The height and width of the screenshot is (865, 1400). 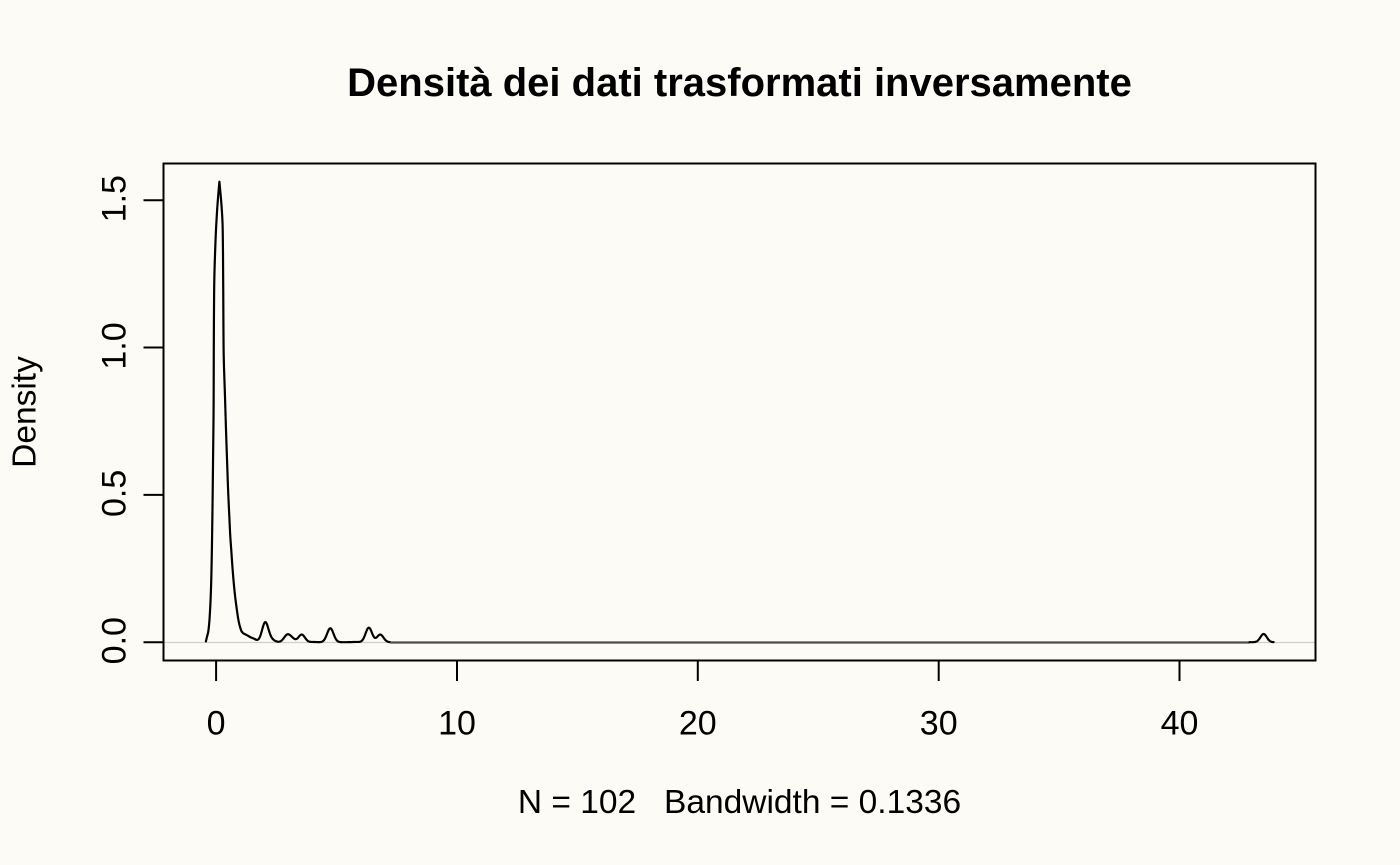 What do you see at coordinates (216, 724) in the screenshot?
I see `svg-text: 0` at bounding box center [216, 724].